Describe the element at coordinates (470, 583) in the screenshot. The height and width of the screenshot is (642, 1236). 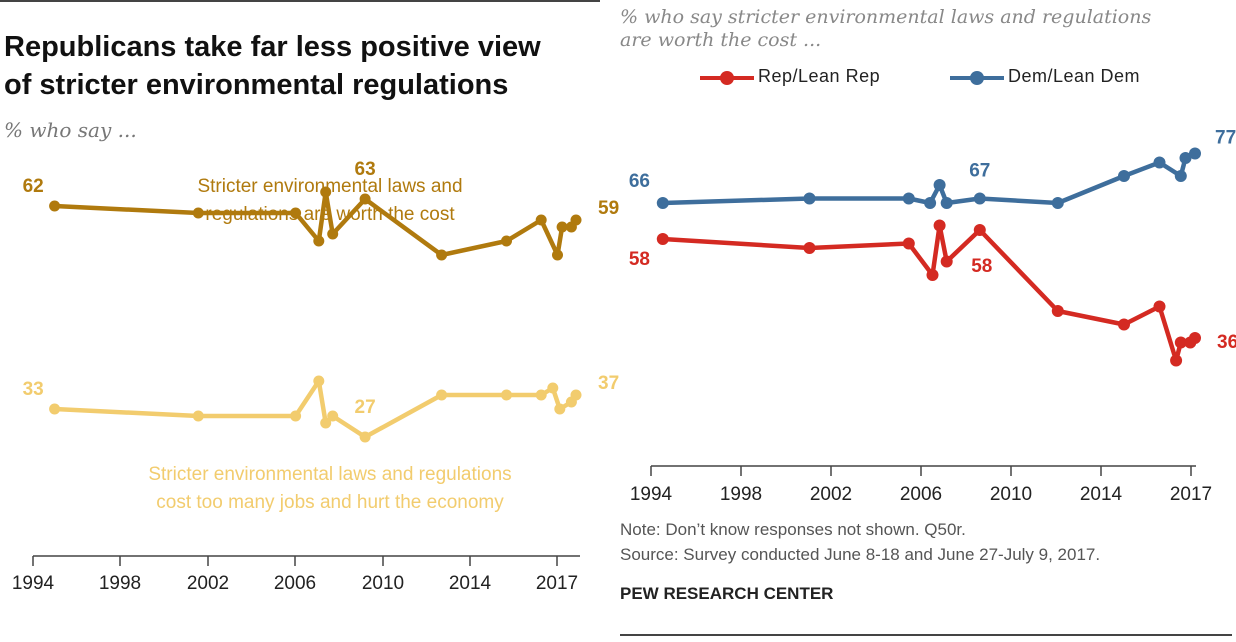
I see `left-x-tick-label: 2014` at that location.